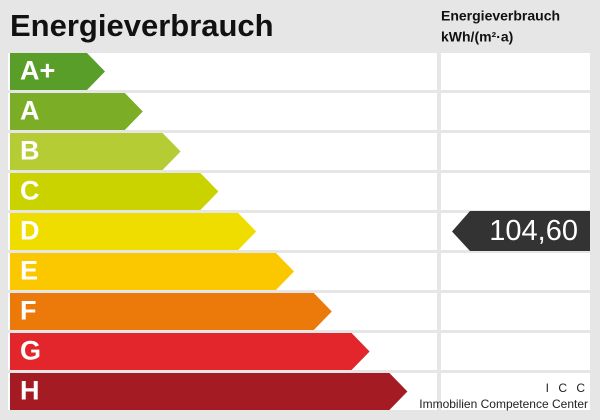  I want to click on column-title: Energieverbrauch, so click(500, 16).